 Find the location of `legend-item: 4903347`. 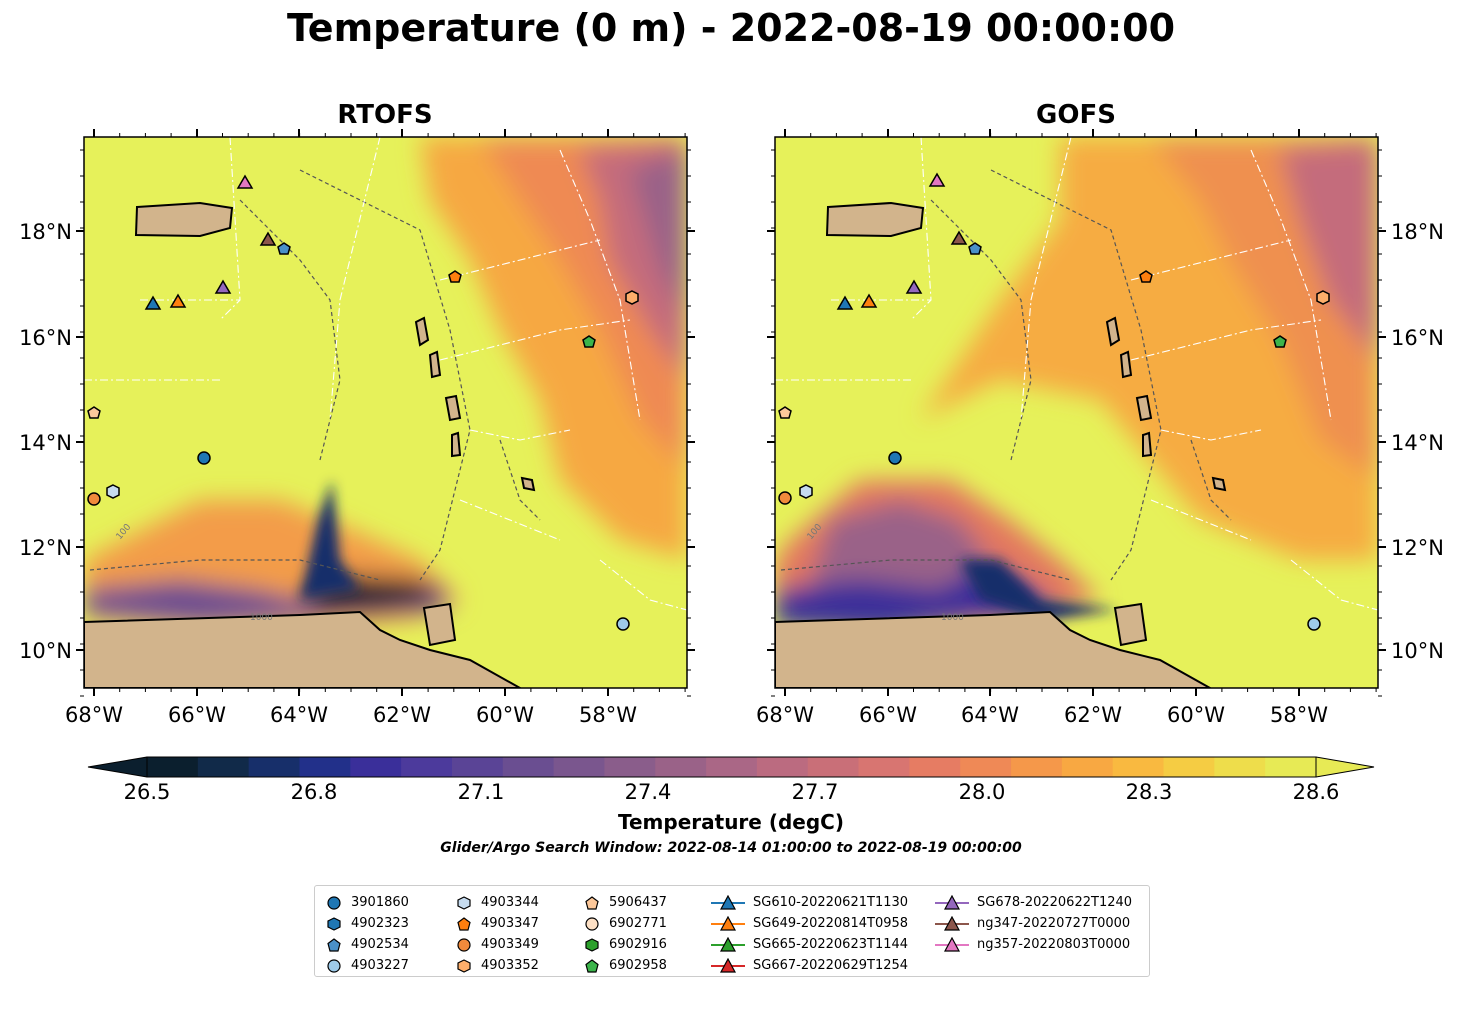

legend-item: 4903347 is located at coordinates (497, 923).